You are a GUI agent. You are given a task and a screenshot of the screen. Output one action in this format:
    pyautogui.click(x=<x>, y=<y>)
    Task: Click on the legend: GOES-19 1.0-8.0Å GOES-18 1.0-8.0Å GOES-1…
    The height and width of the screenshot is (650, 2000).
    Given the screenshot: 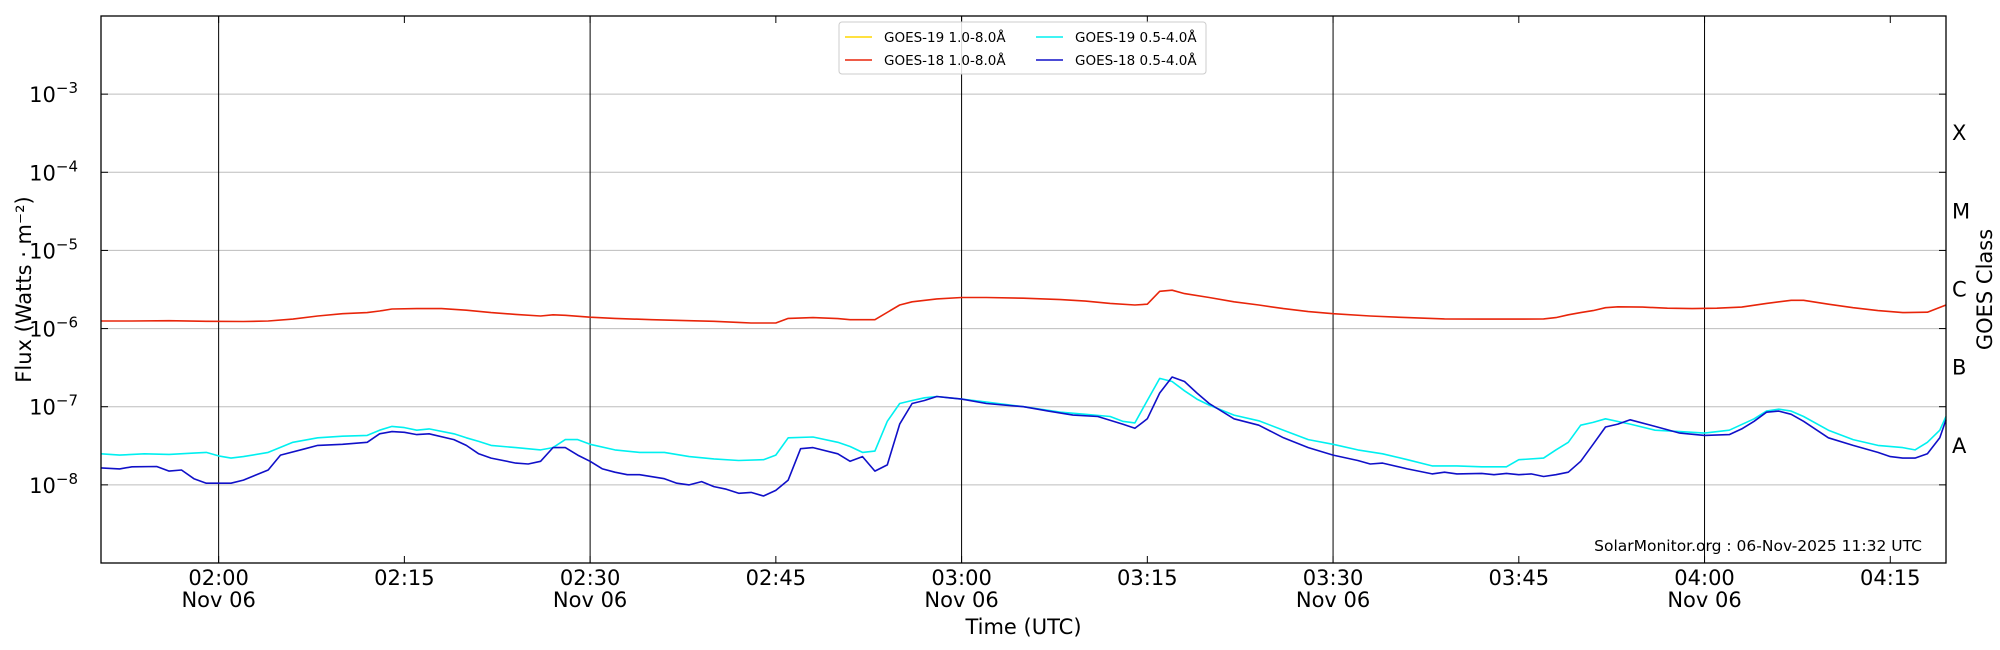 What is the action you would take?
    pyautogui.click(x=1022, y=48)
    